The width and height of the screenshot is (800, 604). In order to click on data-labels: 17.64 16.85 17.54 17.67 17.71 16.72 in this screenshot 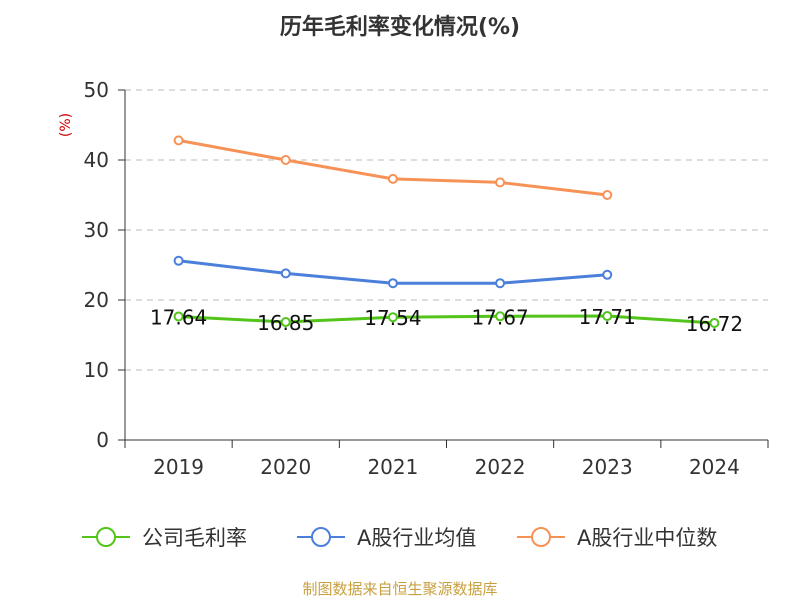, I will do `click(446, 320)`.